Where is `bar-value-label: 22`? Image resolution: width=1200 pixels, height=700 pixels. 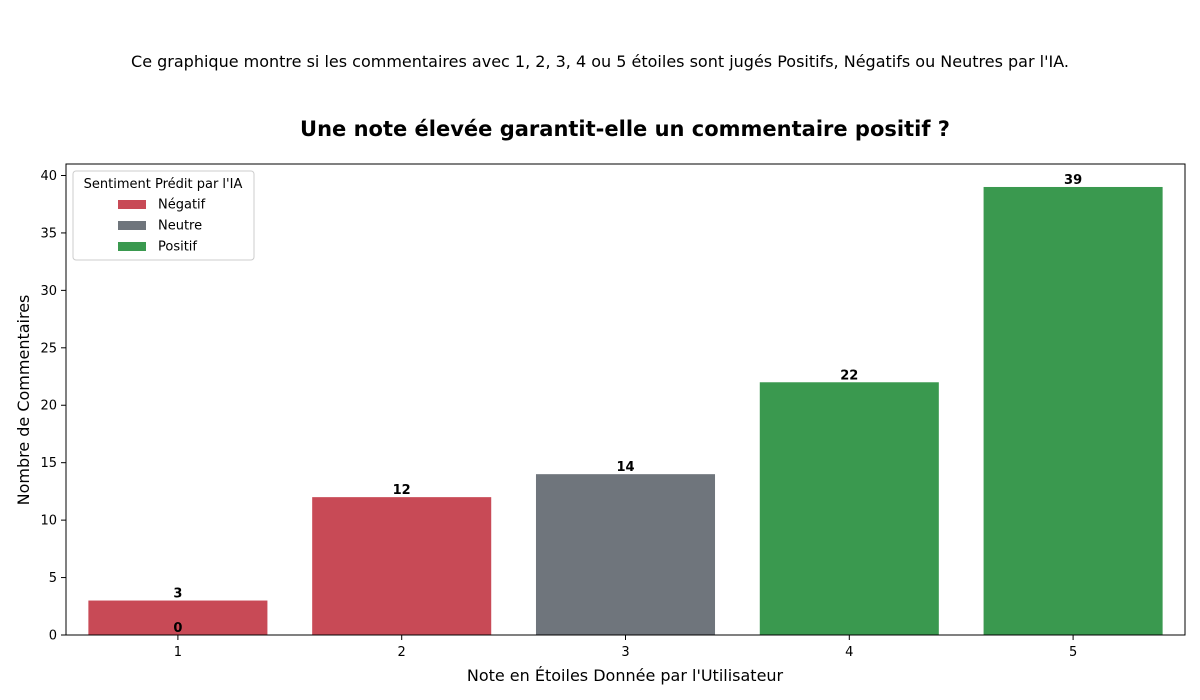 bar-value-label: 22 is located at coordinates (849, 375).